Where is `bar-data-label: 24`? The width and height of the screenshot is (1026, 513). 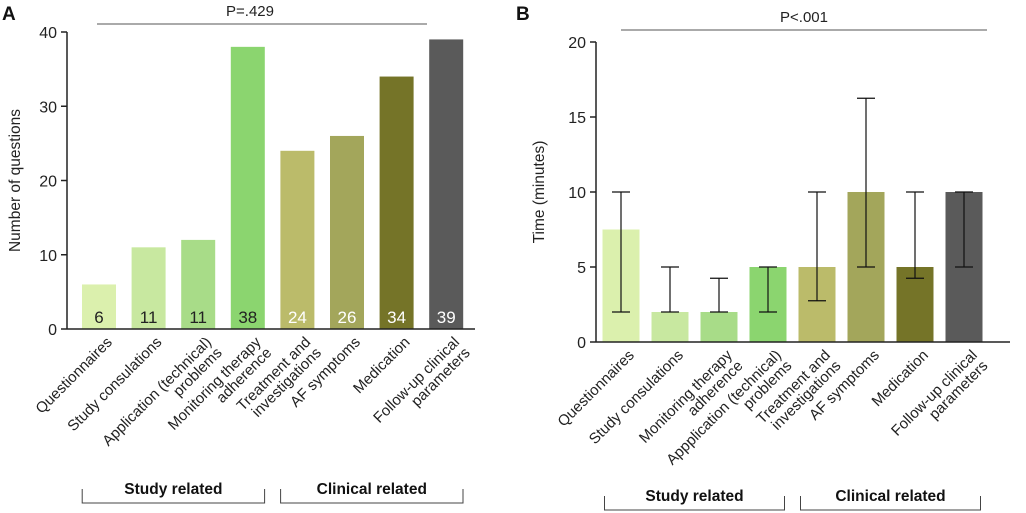
bar-data-label: 24 is located at coordinates (297, 317).